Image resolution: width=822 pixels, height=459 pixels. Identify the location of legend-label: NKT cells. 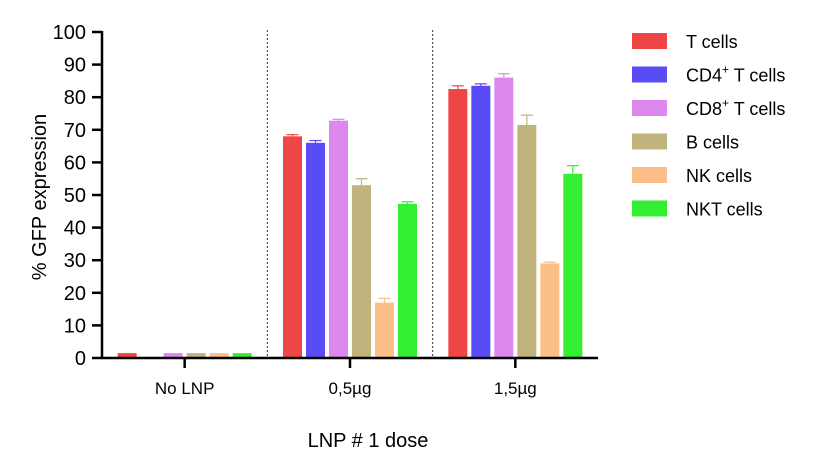
(724, 210).